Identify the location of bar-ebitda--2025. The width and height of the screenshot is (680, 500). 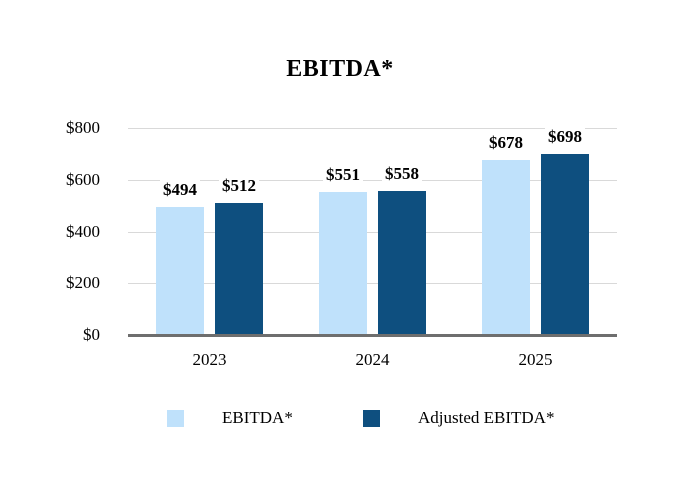
(506, 247).